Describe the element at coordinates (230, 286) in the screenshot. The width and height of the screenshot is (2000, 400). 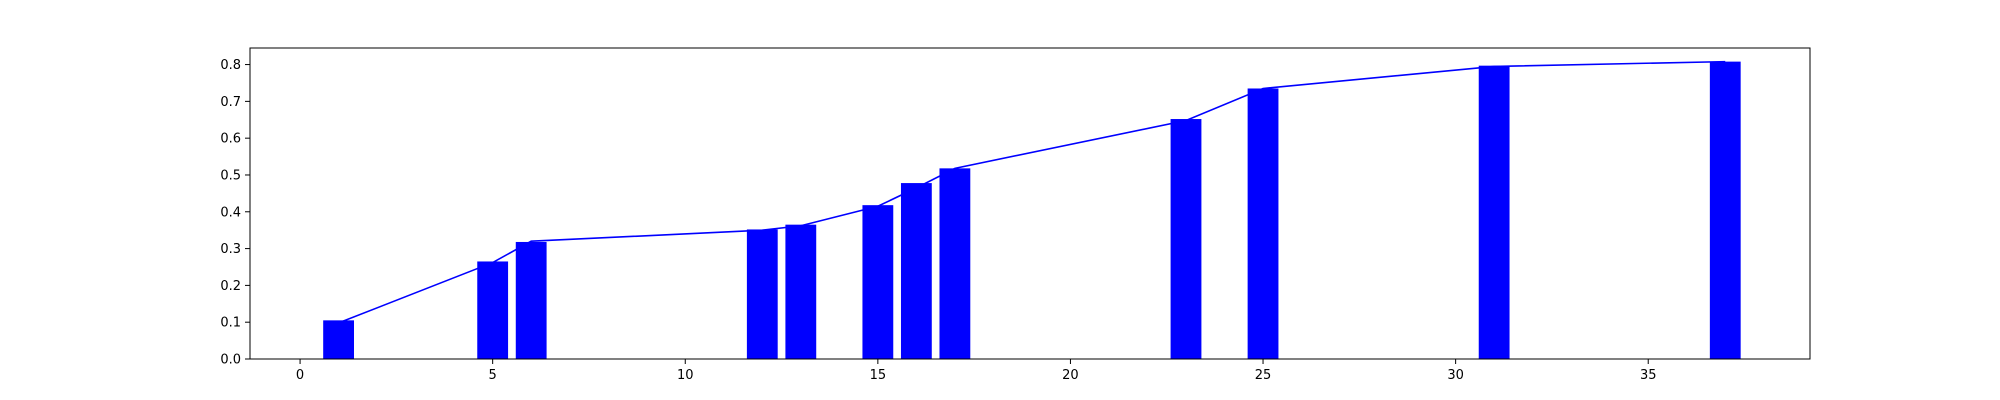
I see `y-tick-label-2: 0.2` at that location.